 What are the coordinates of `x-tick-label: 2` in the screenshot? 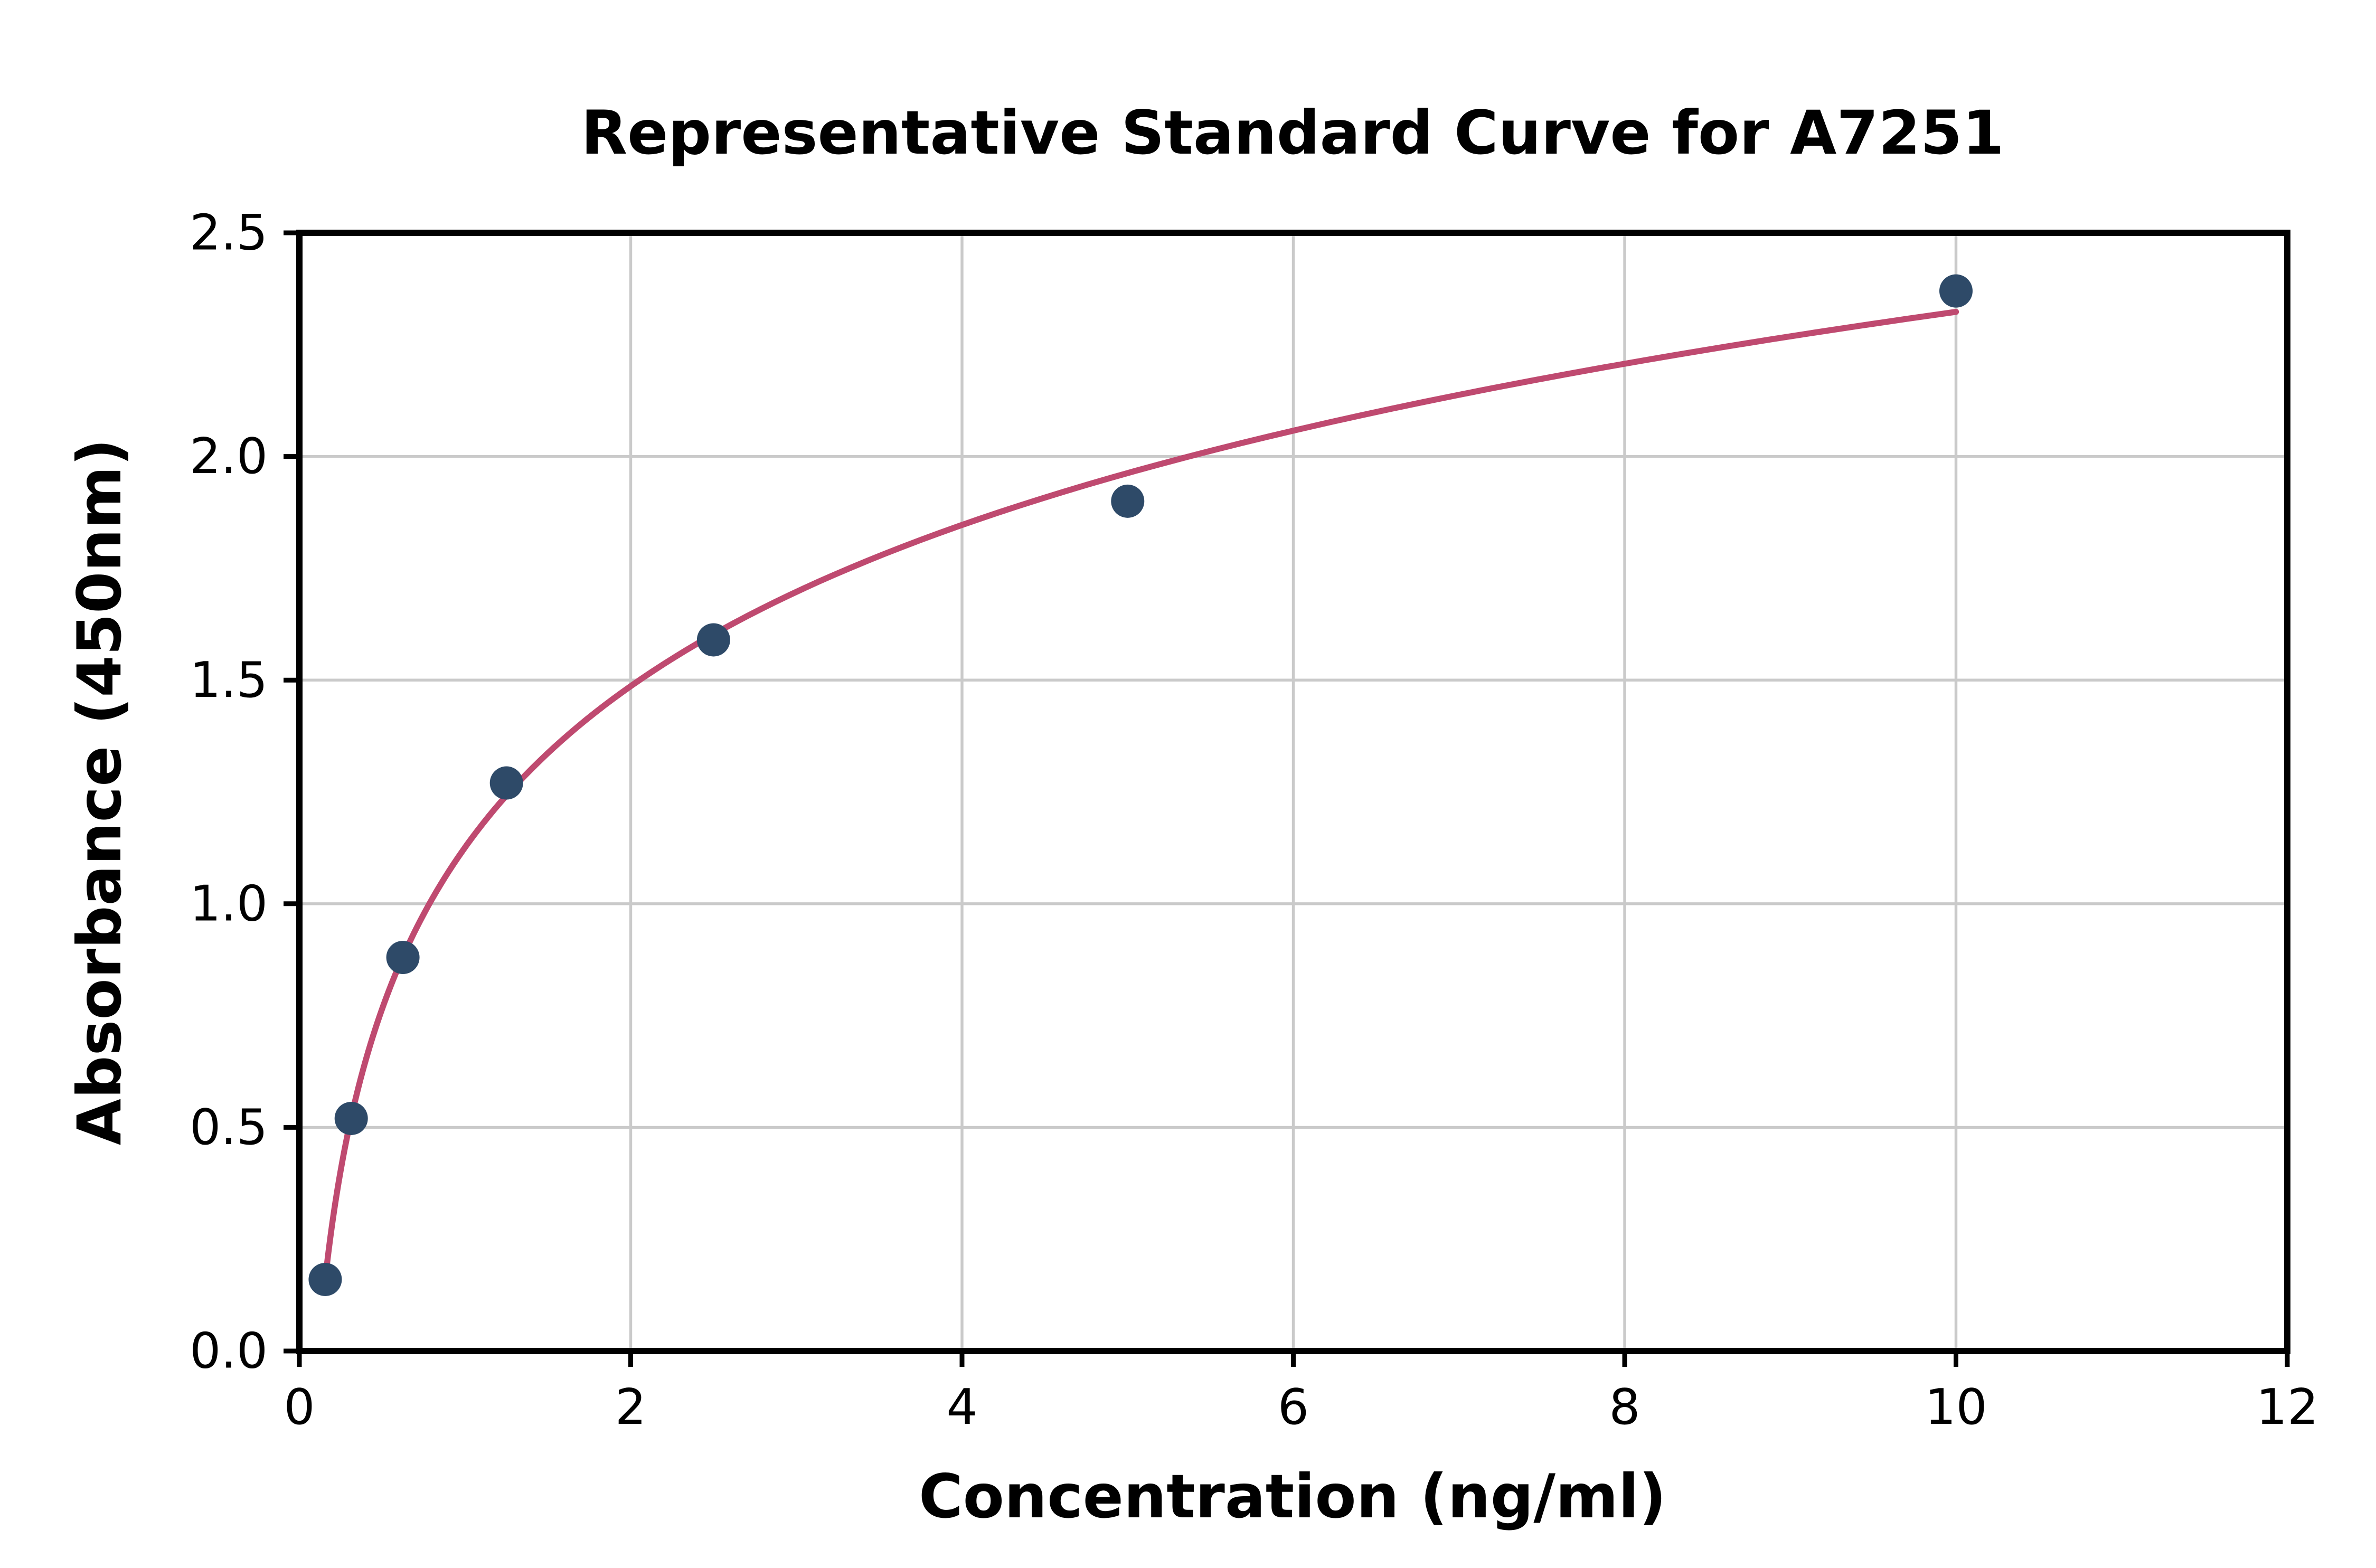 It's located at (631, 1407).